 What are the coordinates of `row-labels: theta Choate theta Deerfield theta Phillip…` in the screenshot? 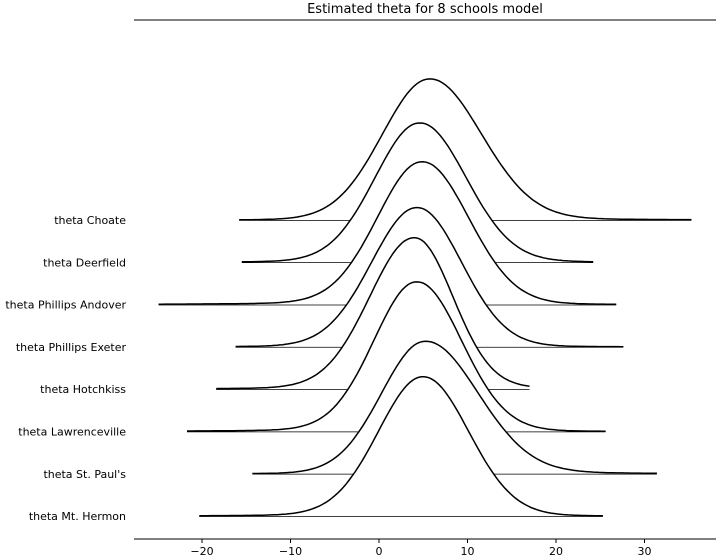 It's located at (65, 368).